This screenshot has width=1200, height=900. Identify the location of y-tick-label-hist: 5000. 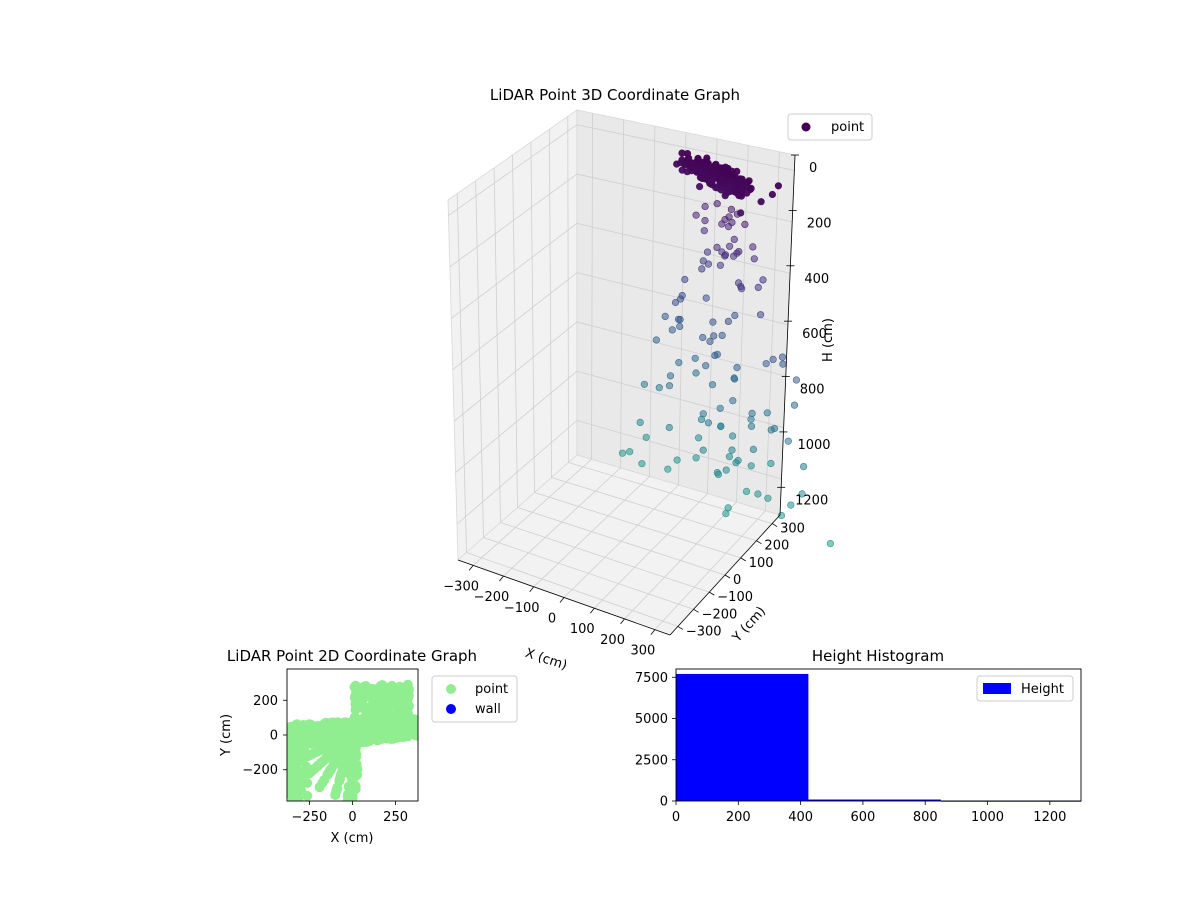
(651, 719).